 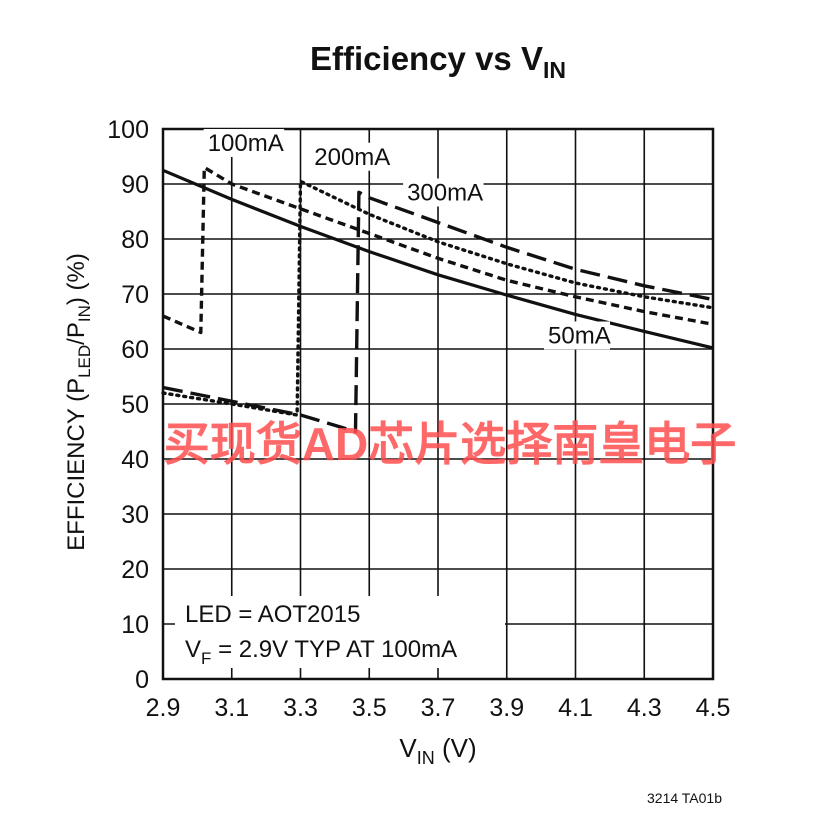 I want to click on series-label-bg-50mA, so click(x=577, y=335).